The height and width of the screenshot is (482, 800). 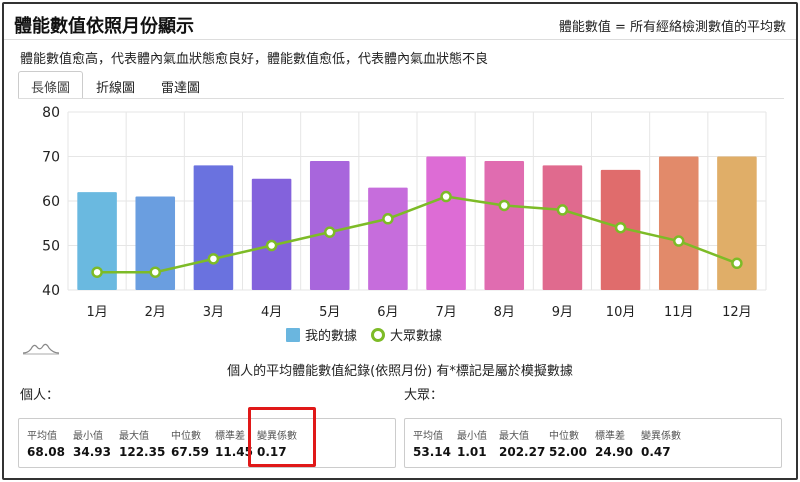 What do you see at coordinates (293, 334) in the screenshot?
I see `legend-bar-swatch` at bounding box center [293, 334].